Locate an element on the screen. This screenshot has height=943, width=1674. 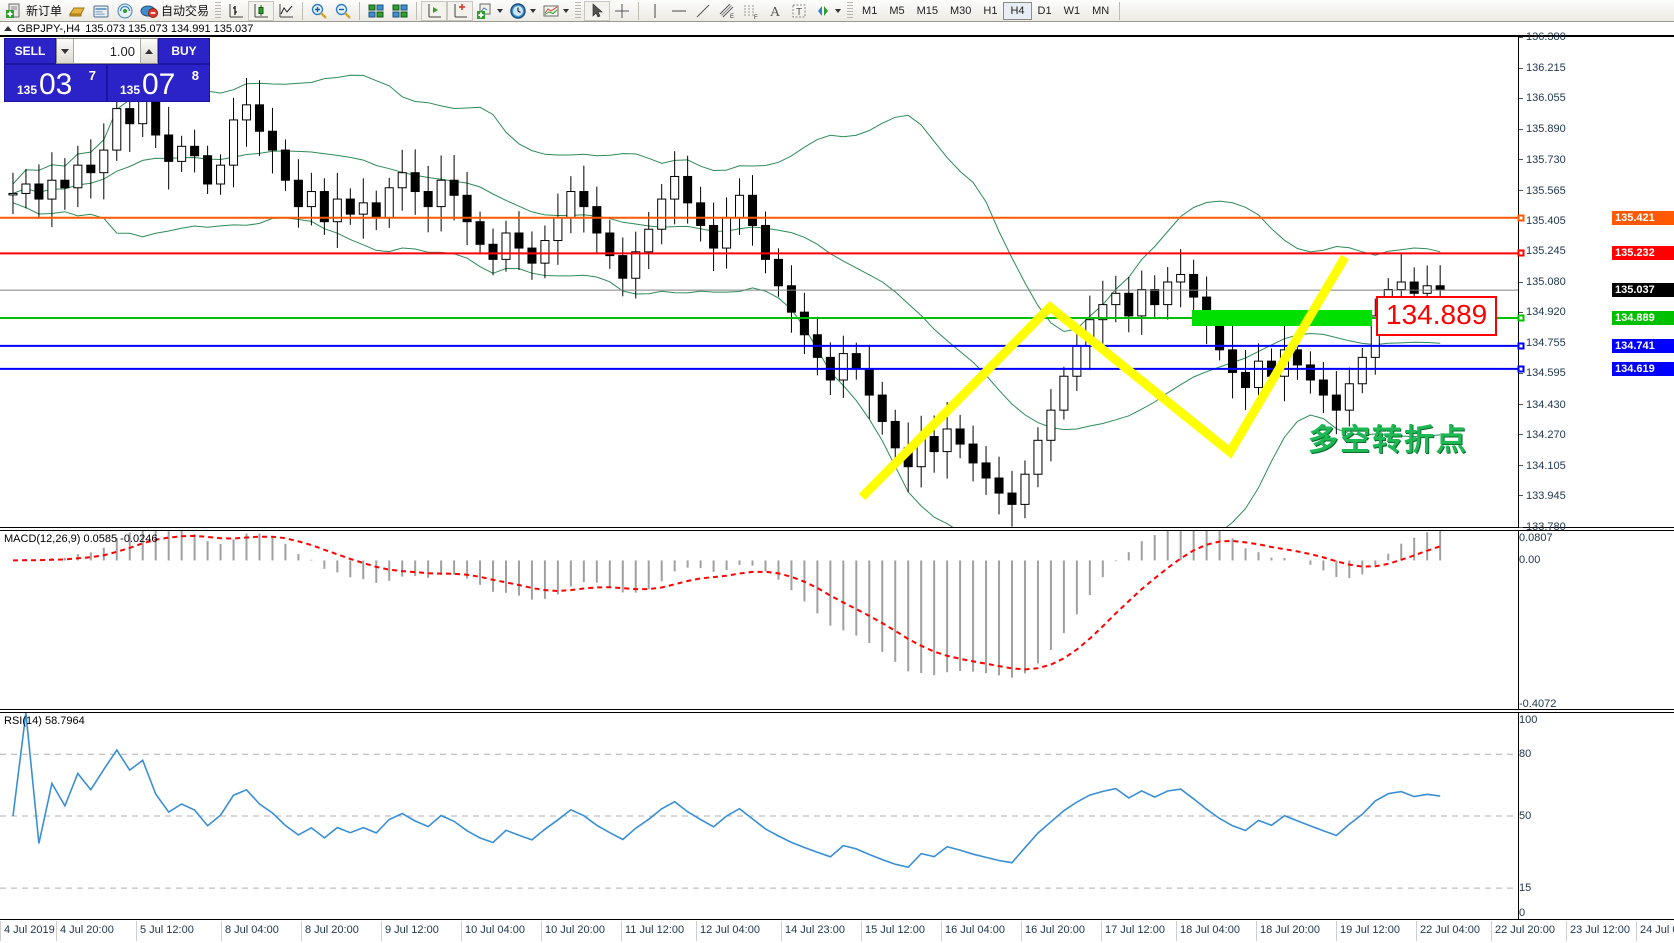
text-label-icon: T is located at coordinates (799, 11).